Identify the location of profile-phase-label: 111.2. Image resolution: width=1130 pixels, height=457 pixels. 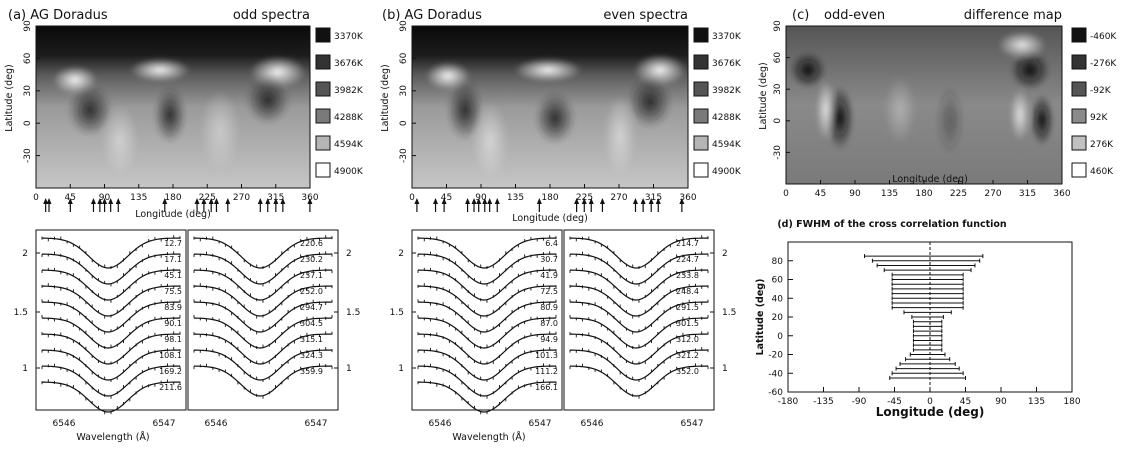
(546, 371).